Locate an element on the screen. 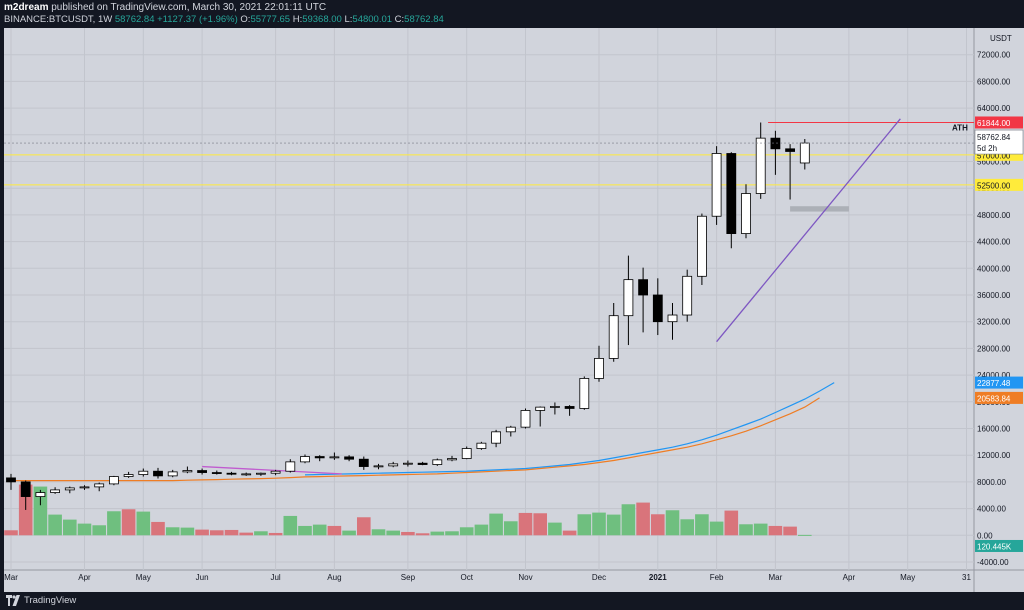 The height and width of the screenshot is (610, 1024). price-tag-bg is located at coordinates (999, 382).